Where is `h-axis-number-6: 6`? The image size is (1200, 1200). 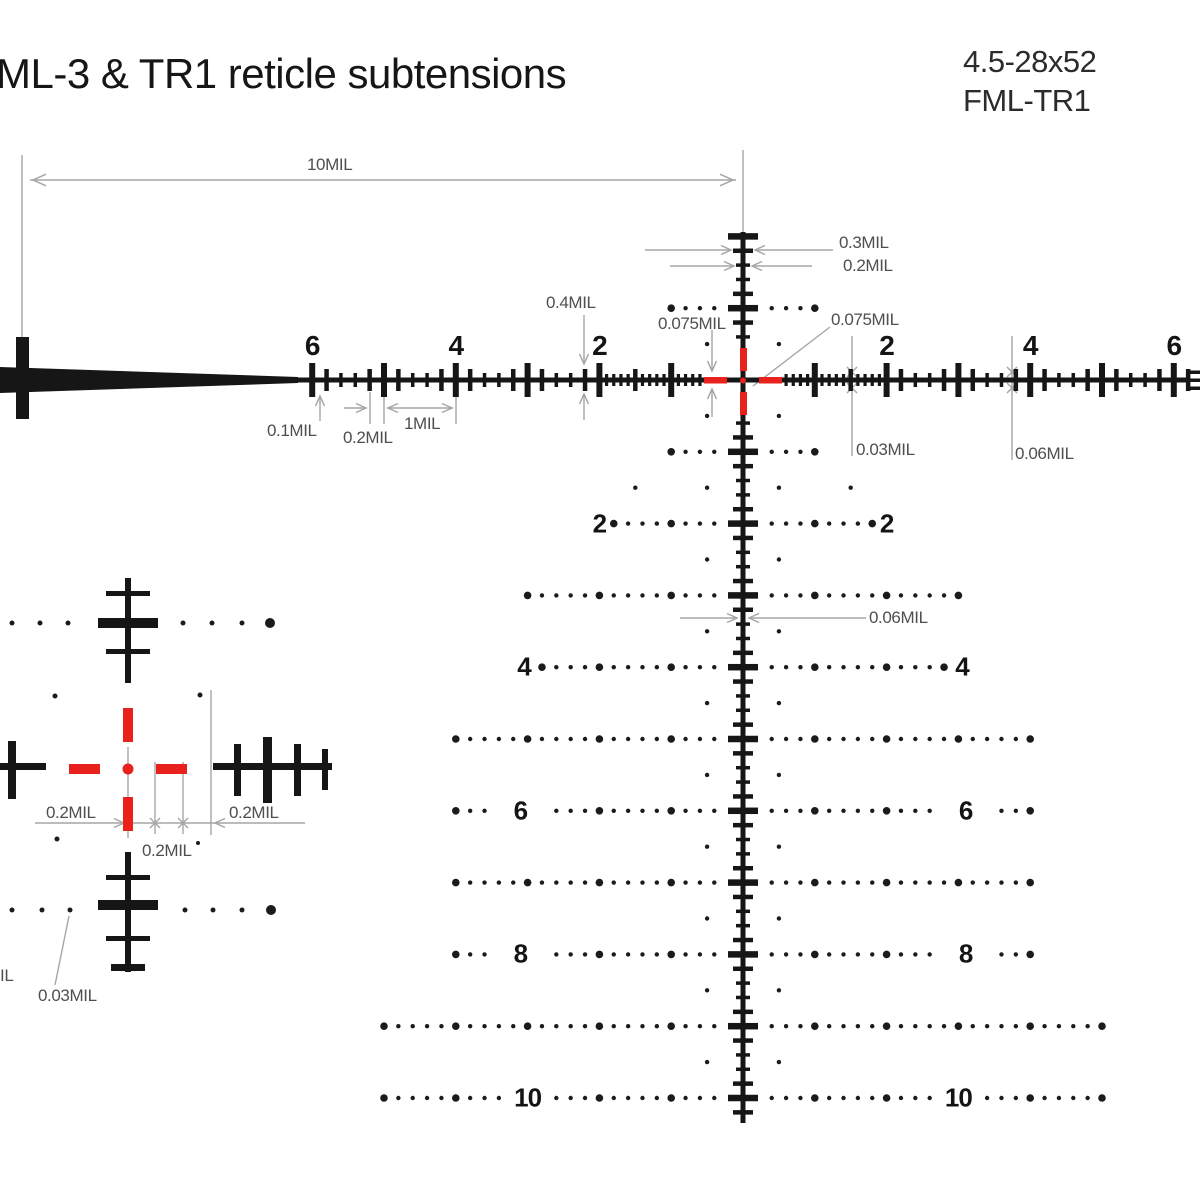 h-axis-number-6: 6 is located at coordinates (1174, 345).